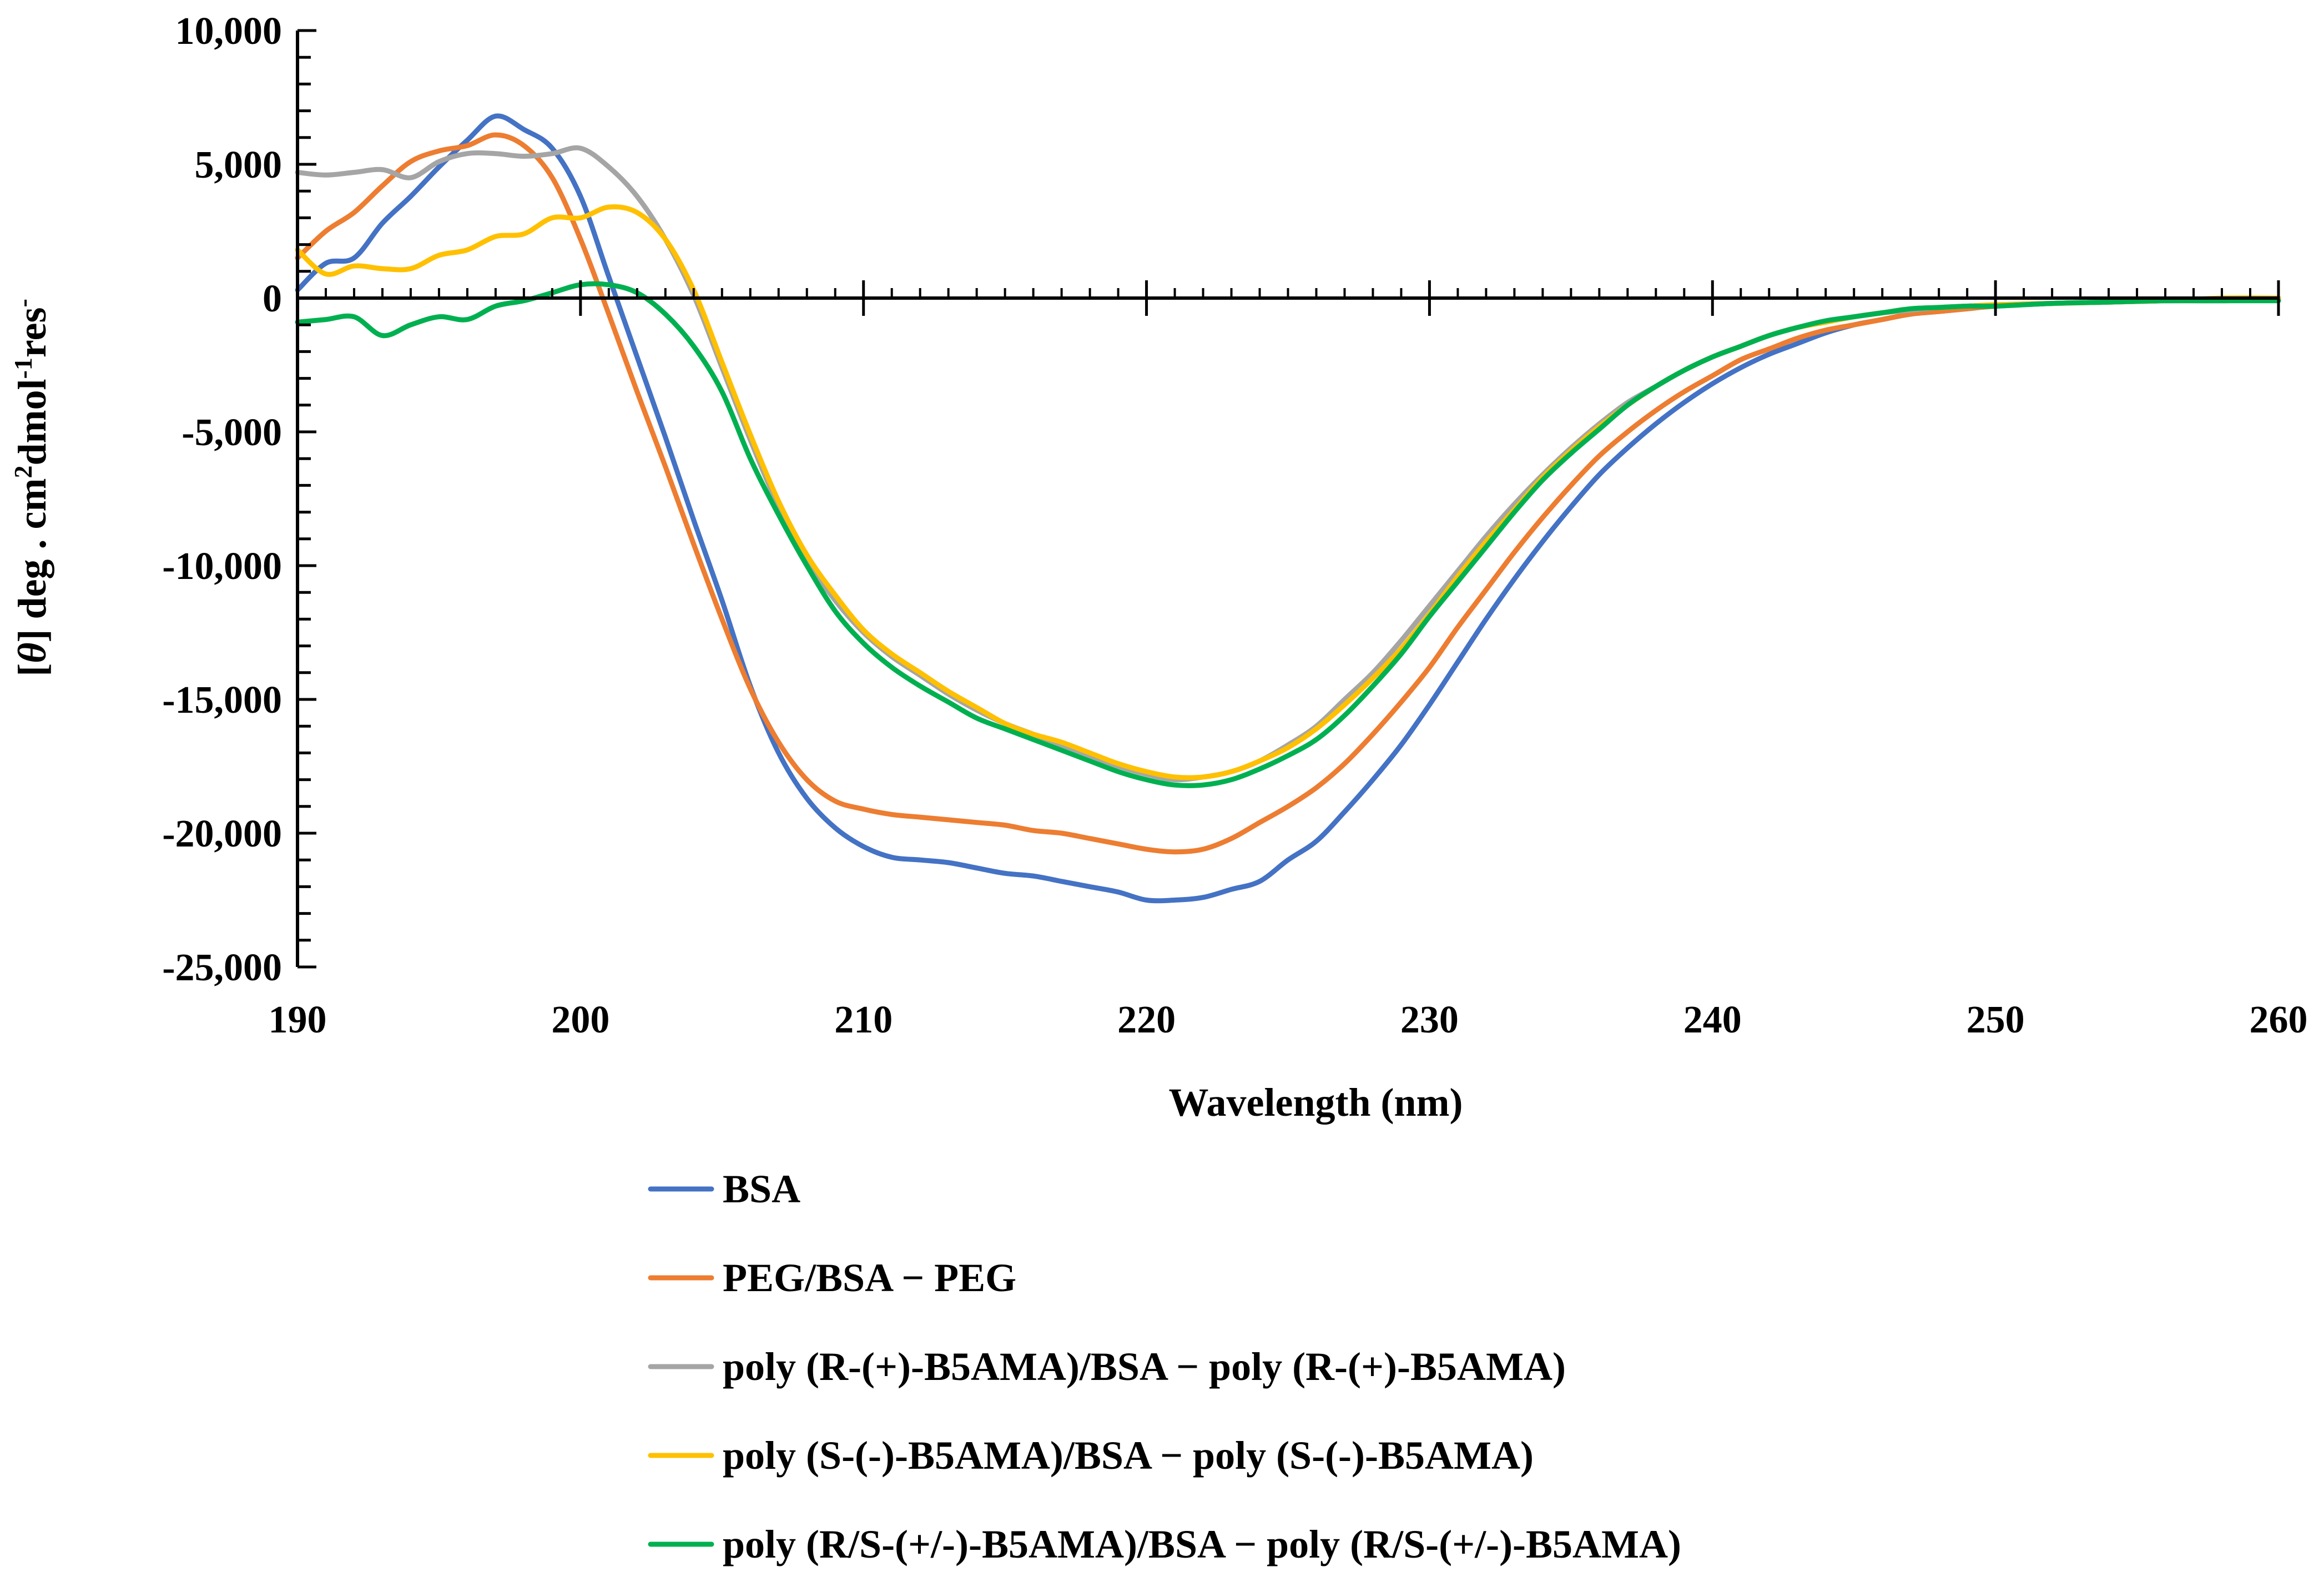 The width and height of the screenshot is (2324, 1582). What do you see at coordinates (580, 1020) in the screenshot?
I see `x-tick-label: 200` at bounding box center [580, 1020].